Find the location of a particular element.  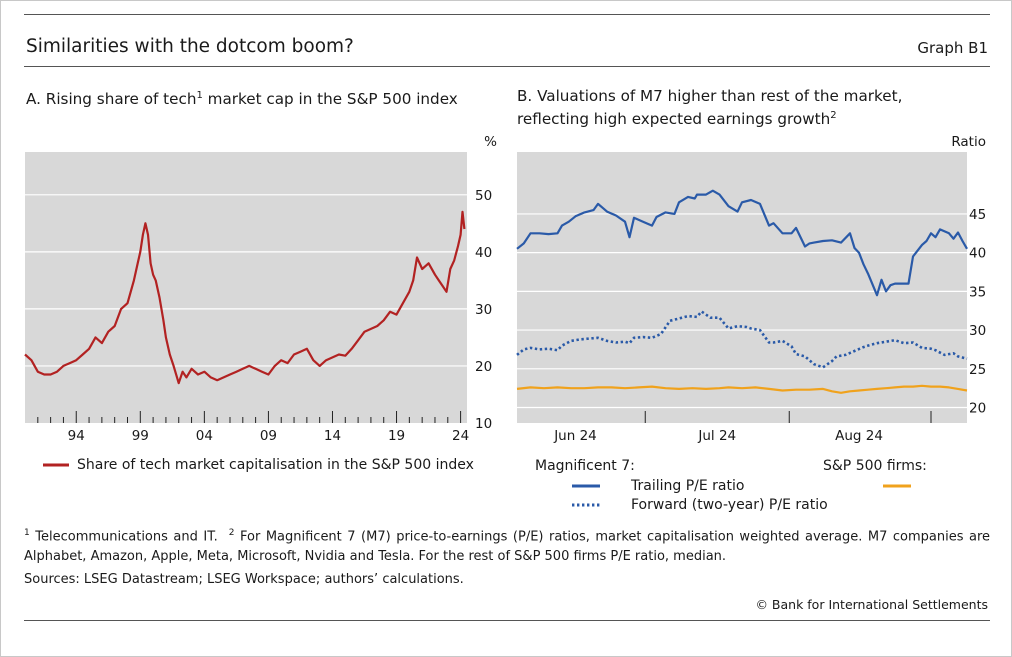

series-line-forward-pe is located at coordinates (742, 339).